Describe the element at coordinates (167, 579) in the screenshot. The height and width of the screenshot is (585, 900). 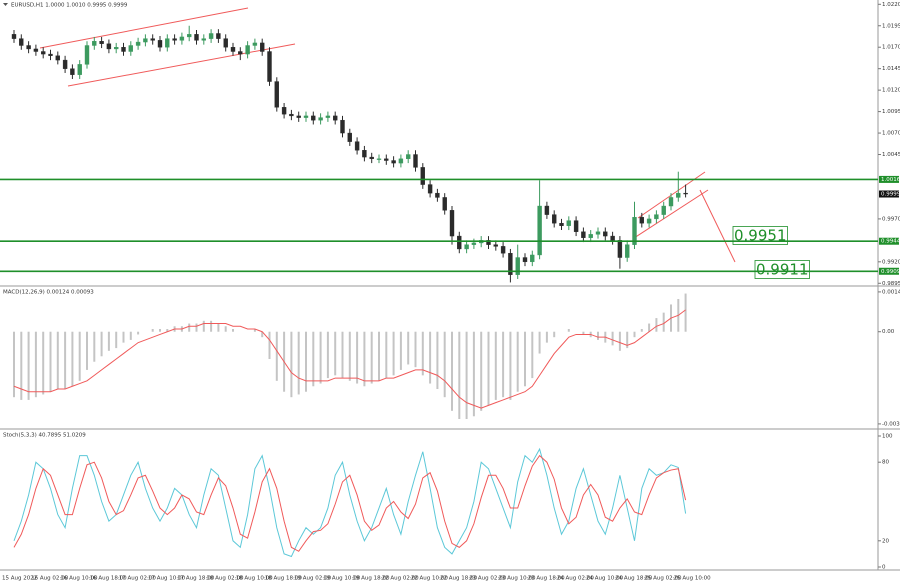
I see `x-tick-label: 17 Aug 10:00` at that location.